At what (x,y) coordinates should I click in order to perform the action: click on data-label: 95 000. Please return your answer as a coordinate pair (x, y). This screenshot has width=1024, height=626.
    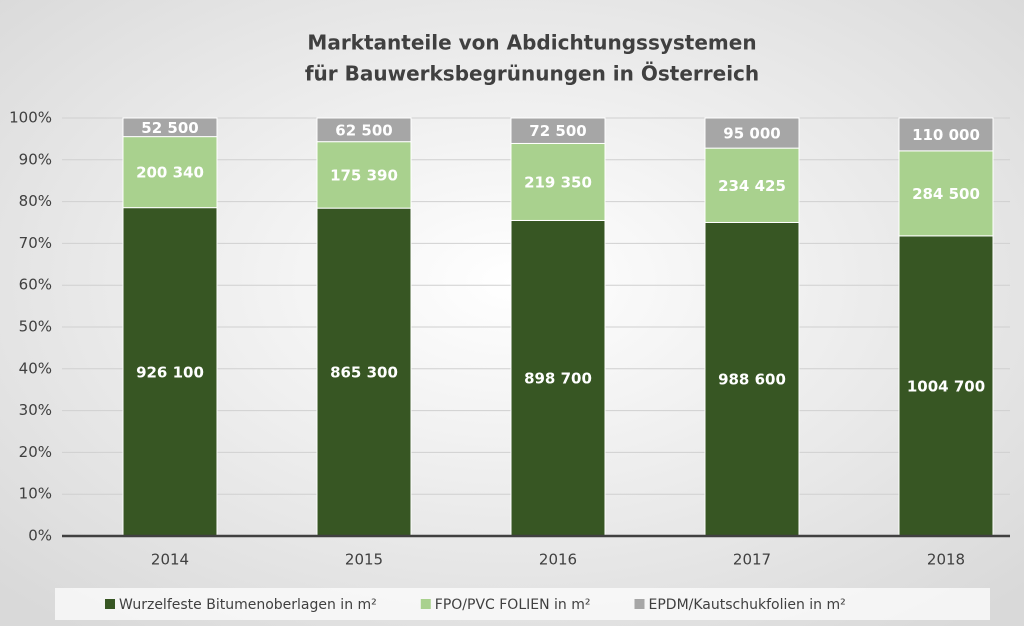
    Looking at the image, I should click on (751, 134).